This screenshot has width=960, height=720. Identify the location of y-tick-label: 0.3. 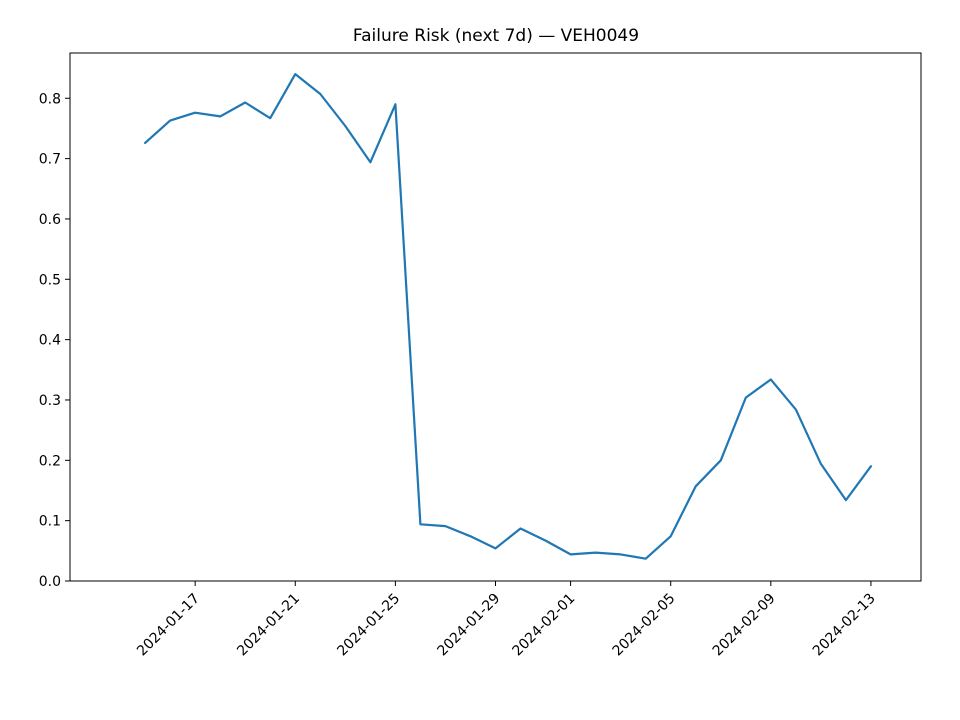
(50, 401).